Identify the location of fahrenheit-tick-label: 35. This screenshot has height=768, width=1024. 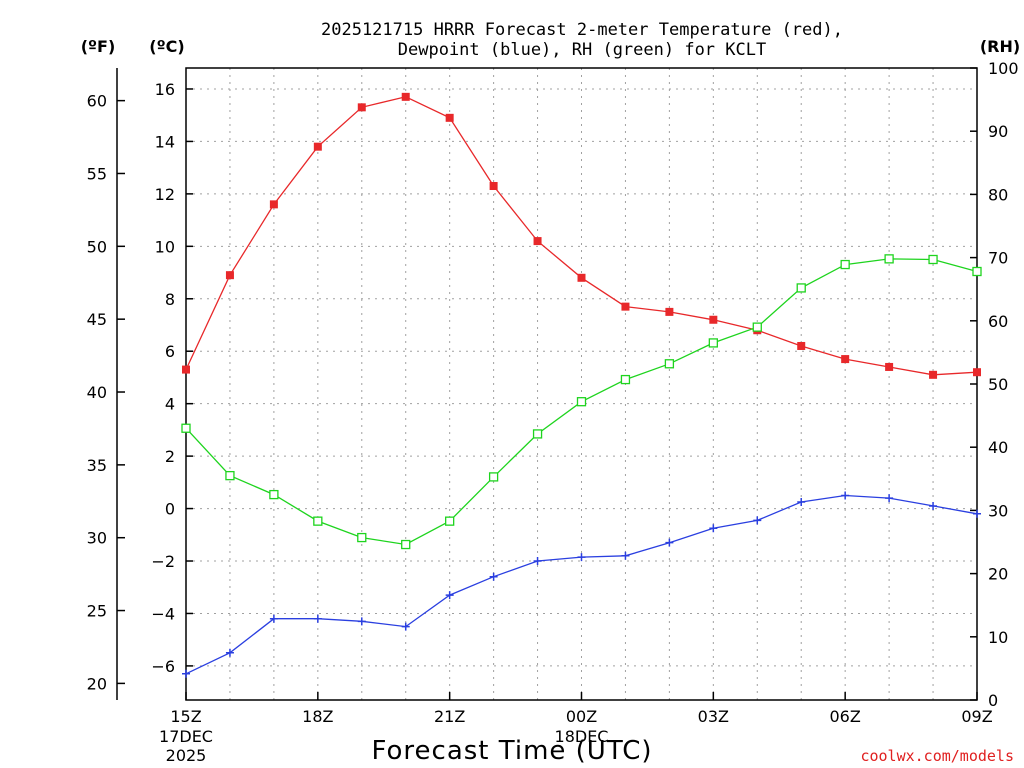
(97, 465).